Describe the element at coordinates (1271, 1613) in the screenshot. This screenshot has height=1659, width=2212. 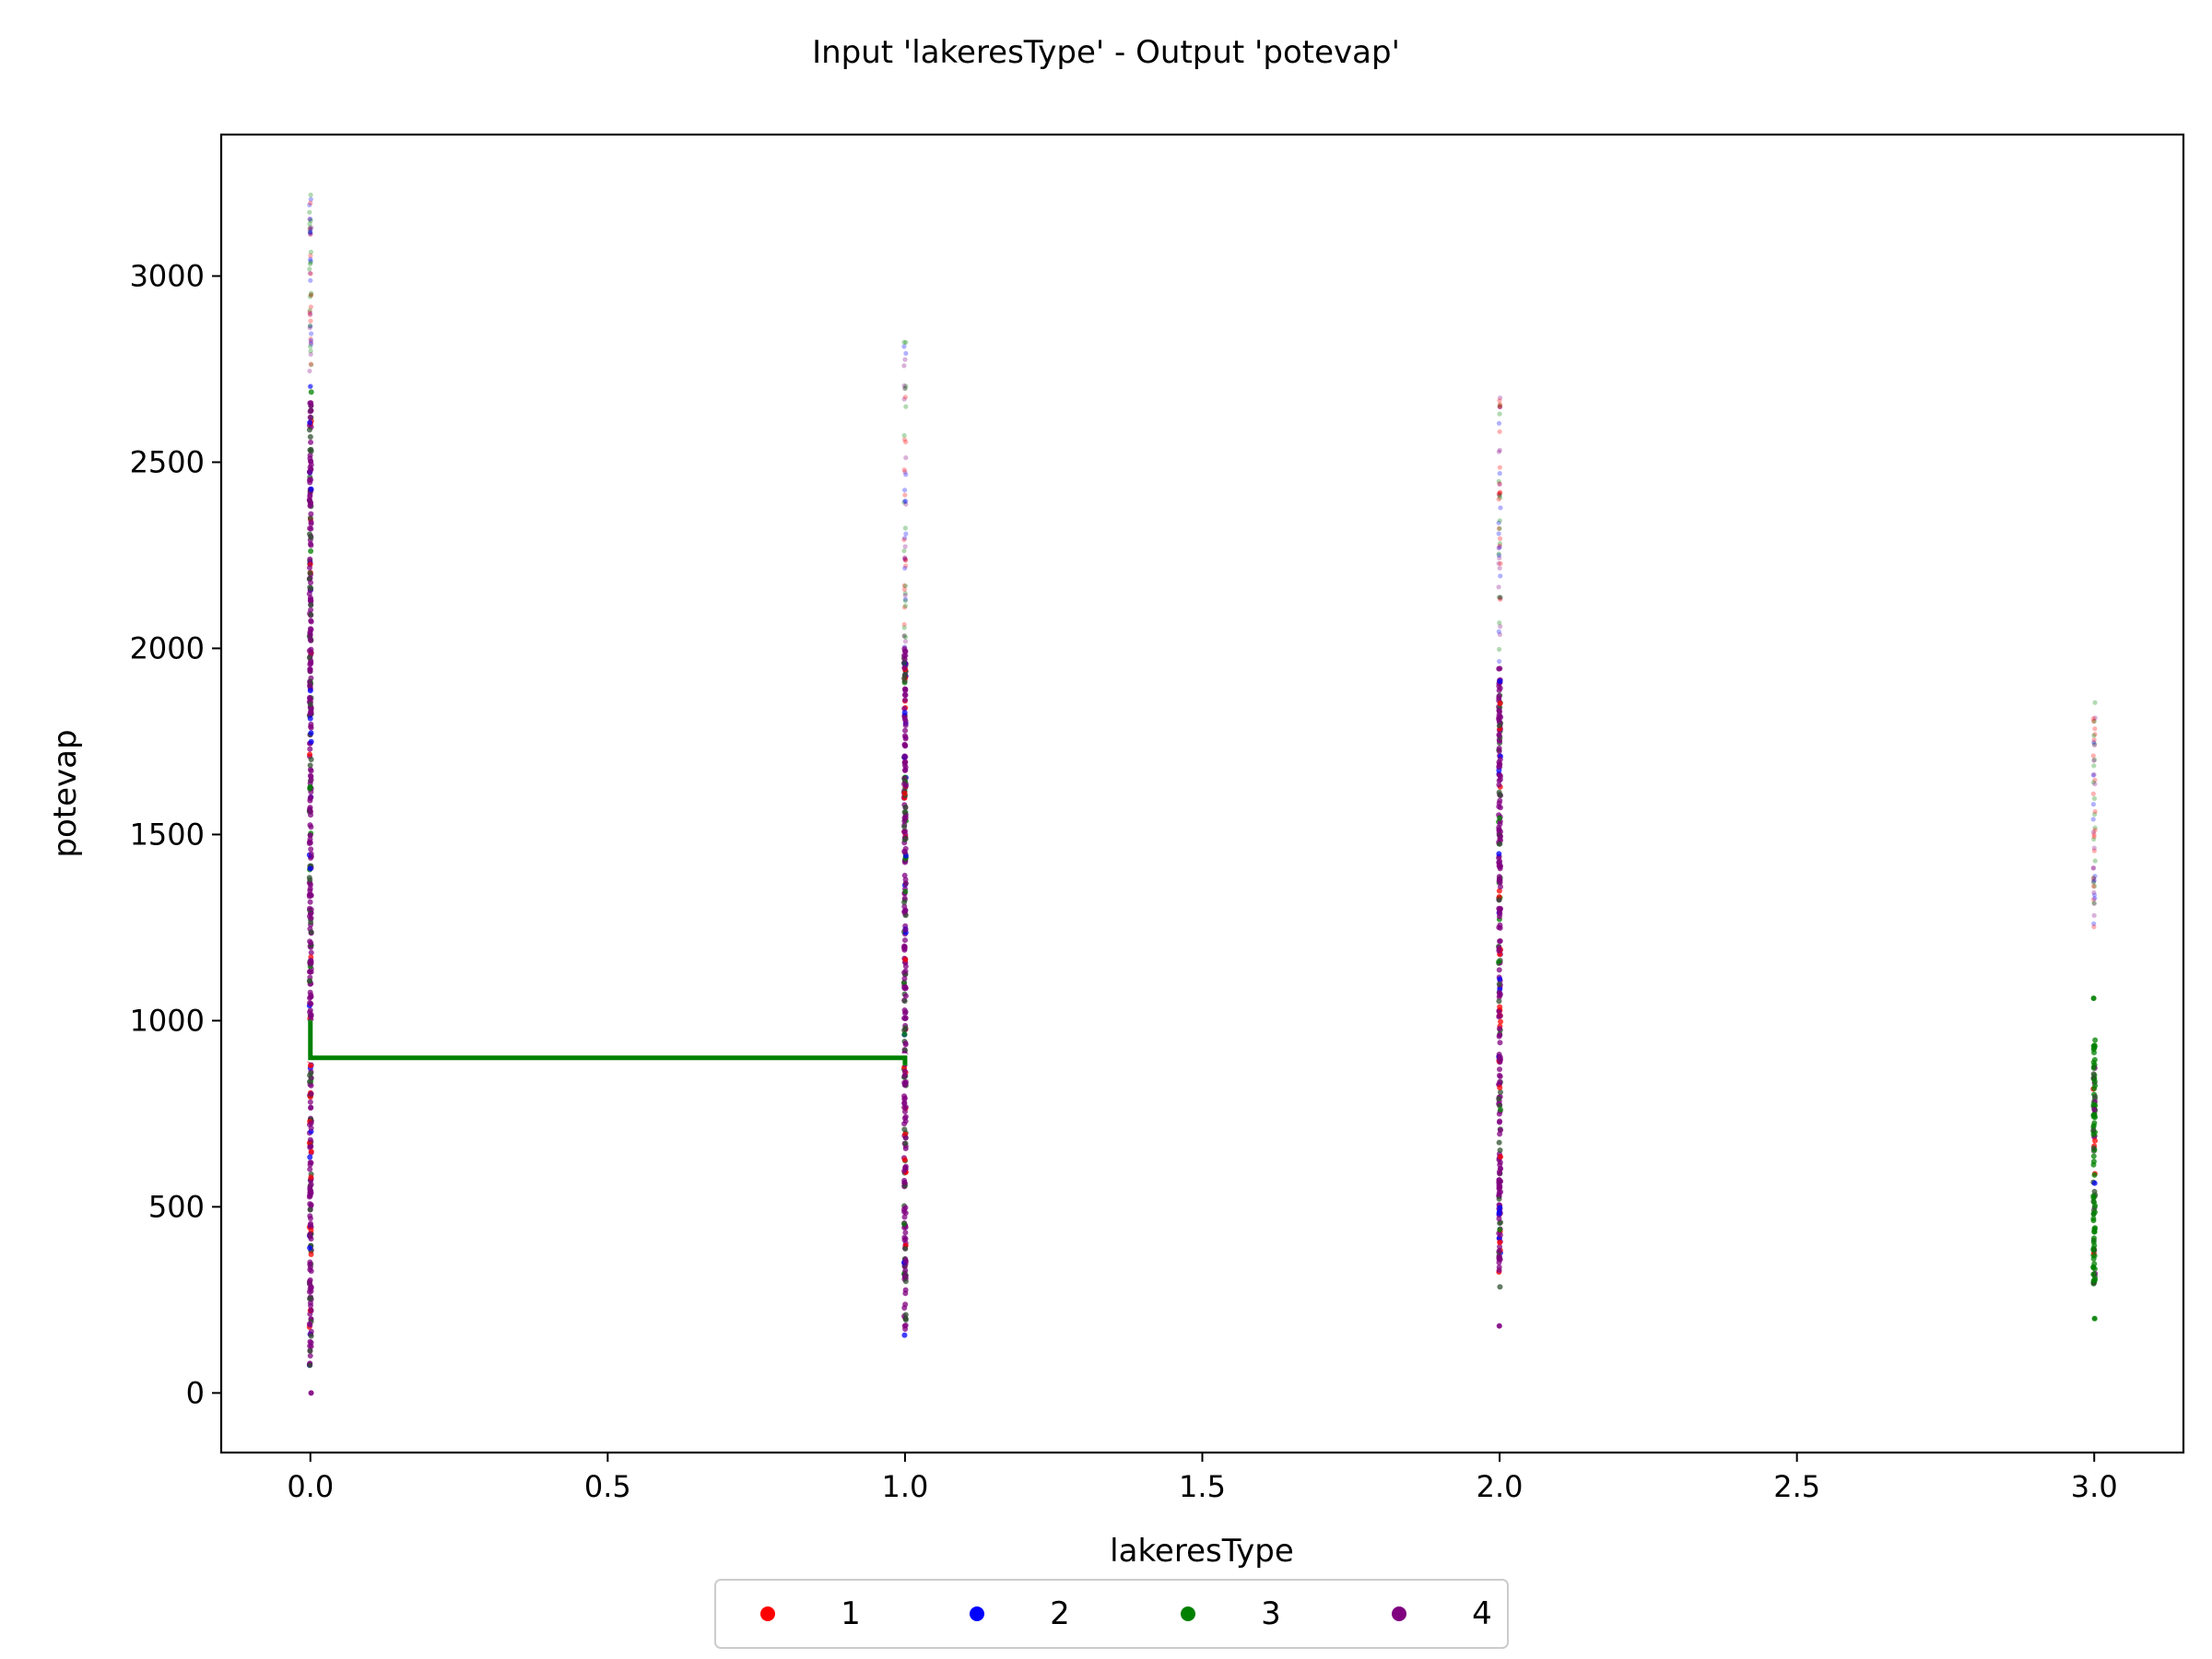
I see `legend-label: 3` at that location.